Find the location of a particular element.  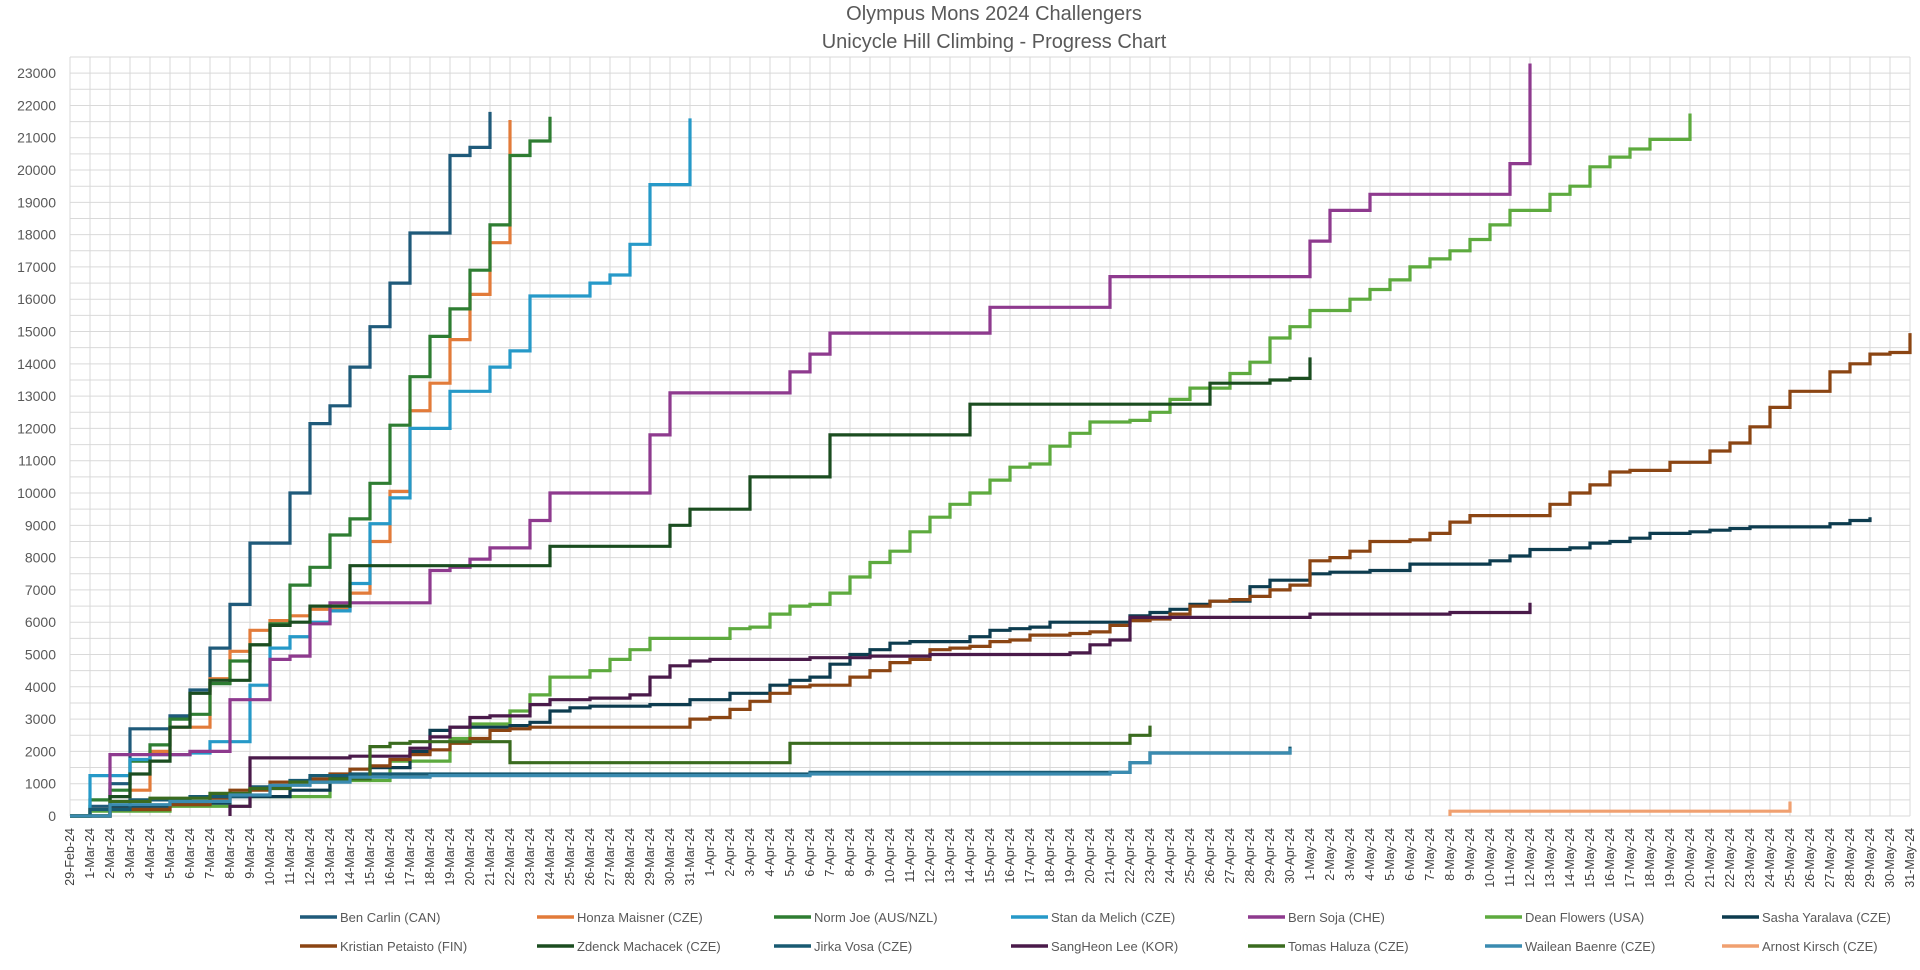

x-tick-label: 24-May-24 is located at coordinates (1770, 858).